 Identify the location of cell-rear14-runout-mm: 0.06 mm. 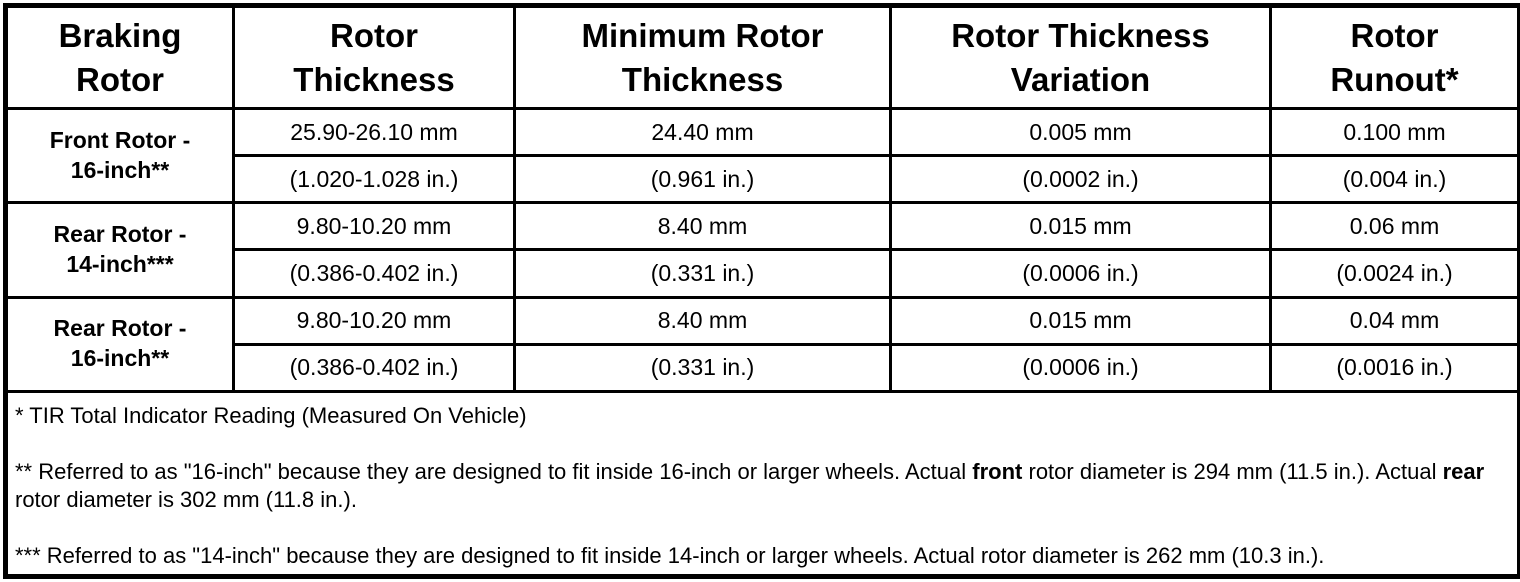
(1394, 226).